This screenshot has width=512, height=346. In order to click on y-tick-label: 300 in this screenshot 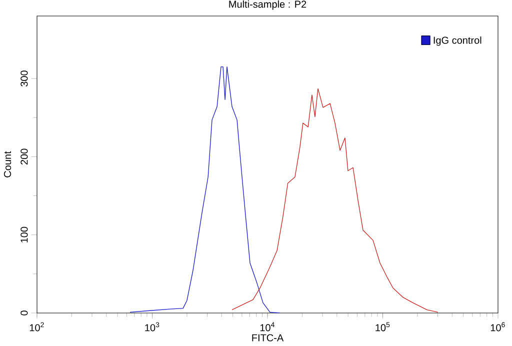, I will do `click(24, 78)`.